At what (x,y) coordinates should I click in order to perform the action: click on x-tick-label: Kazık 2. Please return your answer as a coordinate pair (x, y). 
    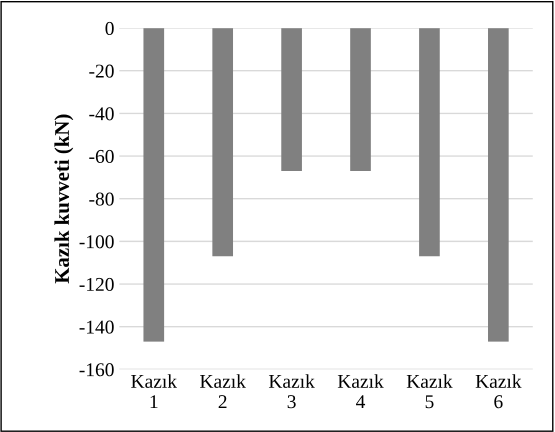
    Looking at the image, I should click on (223, 391).